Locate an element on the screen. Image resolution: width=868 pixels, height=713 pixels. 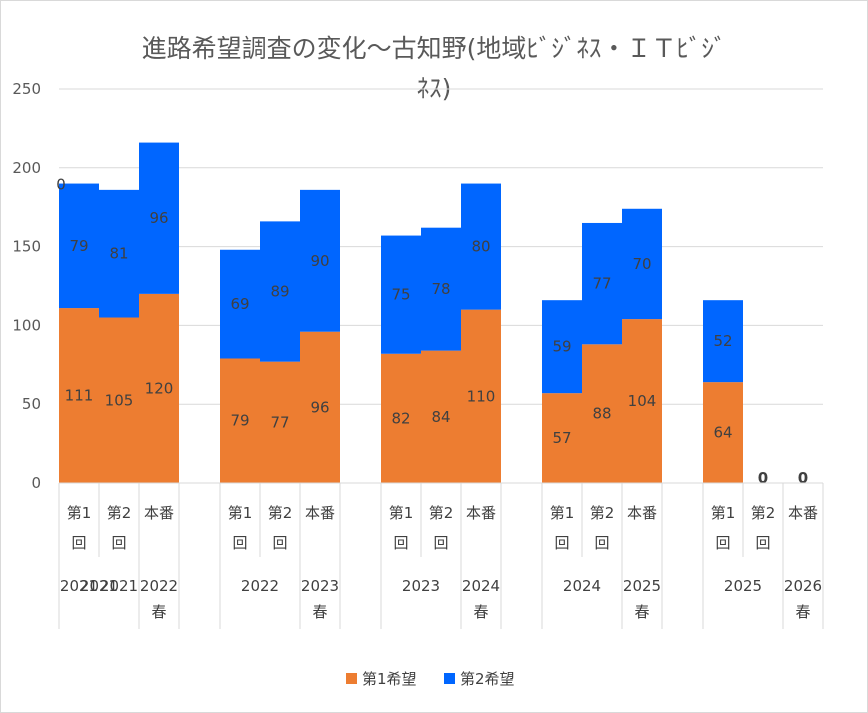
data-label-first: 96 is located at coordinates (319, 407).